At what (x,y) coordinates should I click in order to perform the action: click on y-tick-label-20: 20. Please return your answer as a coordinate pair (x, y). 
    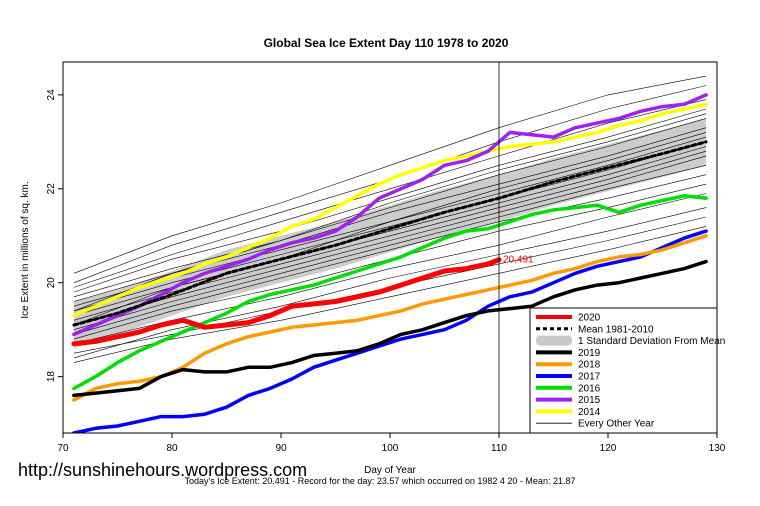
    Looking at the image, I should click on (51, 283).